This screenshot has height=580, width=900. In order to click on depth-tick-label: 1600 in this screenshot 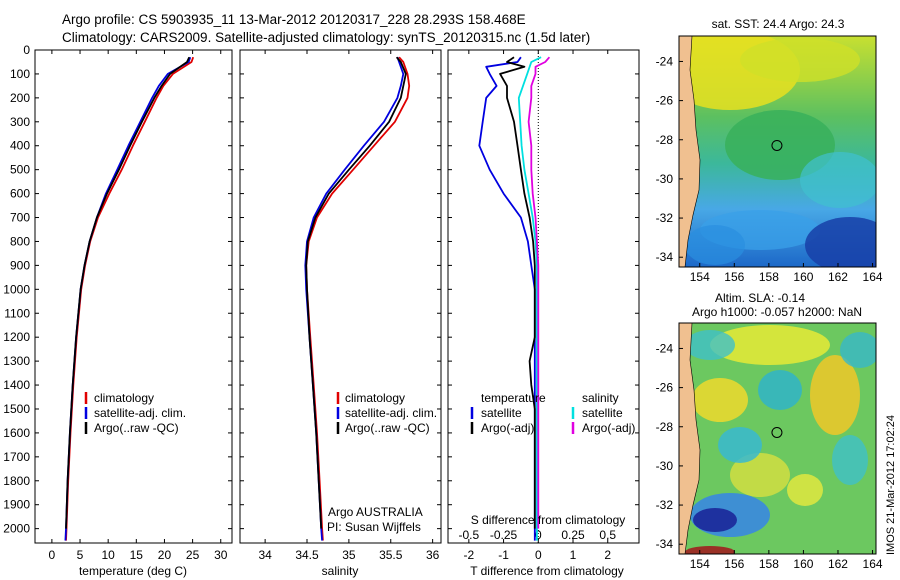, I will do `click(16, 433)`.